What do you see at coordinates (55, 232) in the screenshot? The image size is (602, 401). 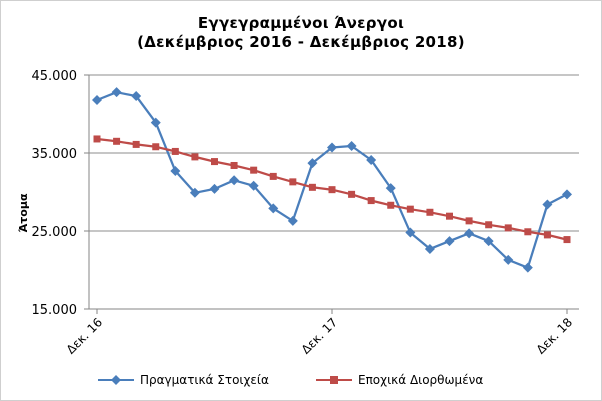 I see `y-tick-label: 25.000` at bounding box center [55, 232].